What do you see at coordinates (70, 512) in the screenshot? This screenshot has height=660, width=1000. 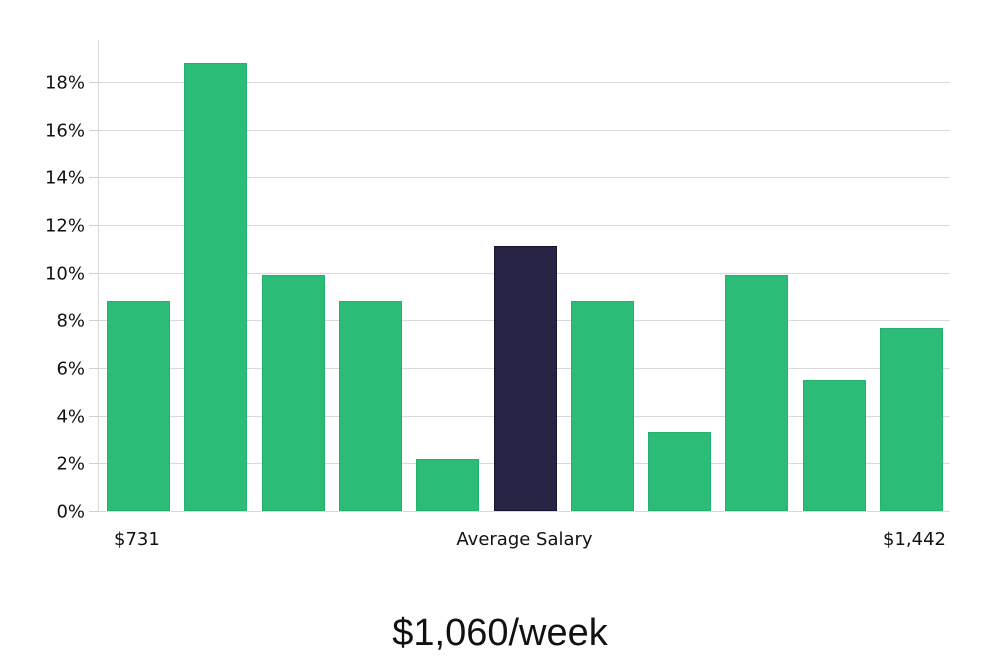 I see `y-tick-label: 0%` at bounding box center [70, 512].